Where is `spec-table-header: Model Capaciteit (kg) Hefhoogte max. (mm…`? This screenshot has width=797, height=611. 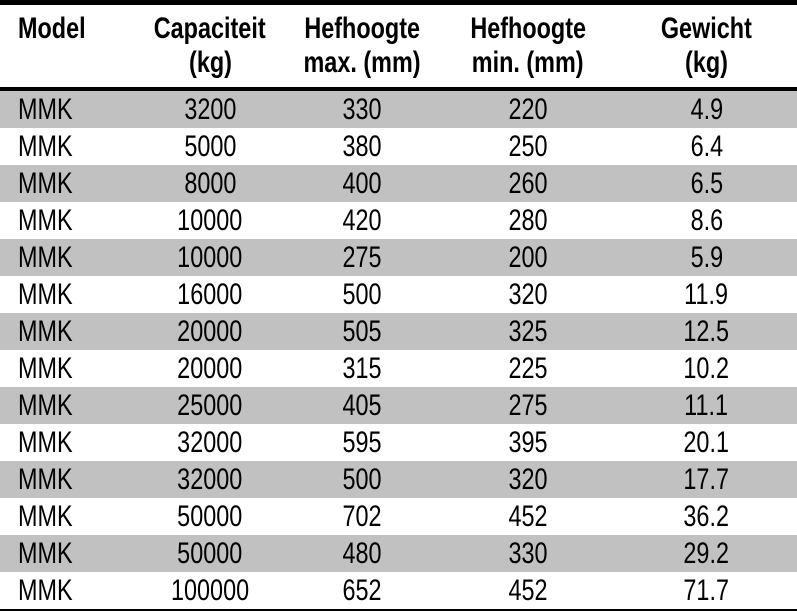 spec-table-header: Model Capaciteit (kg) Hefhoogte max. (mm… is located at coordinates (398, 48).